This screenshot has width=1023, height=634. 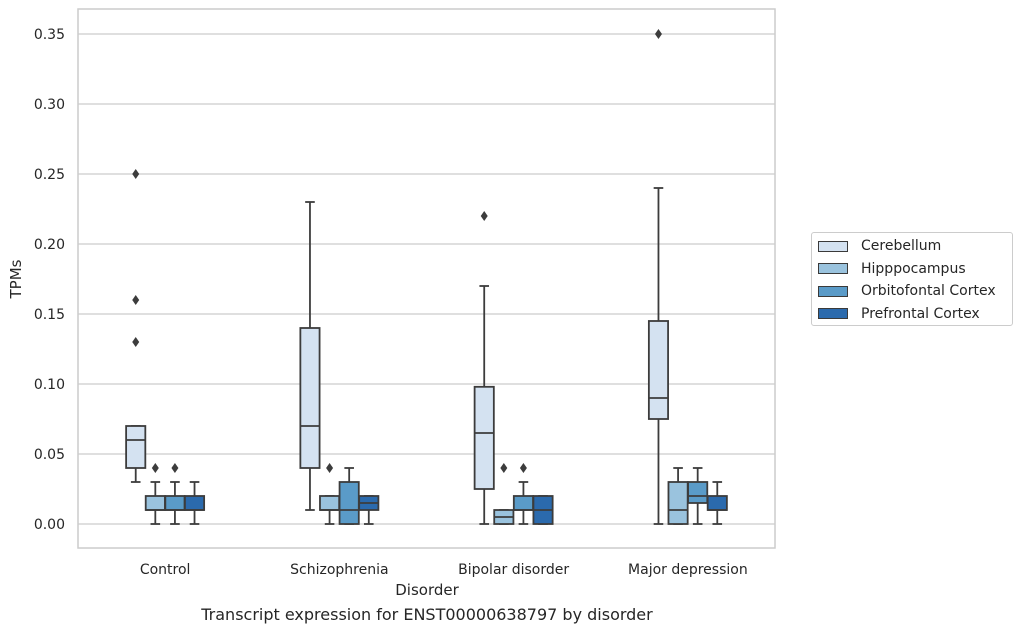 What do you see at coordinates (49, 35) in the screenshot?
I see `y-tick-label: 0.35` at bounding box center [49, 35].